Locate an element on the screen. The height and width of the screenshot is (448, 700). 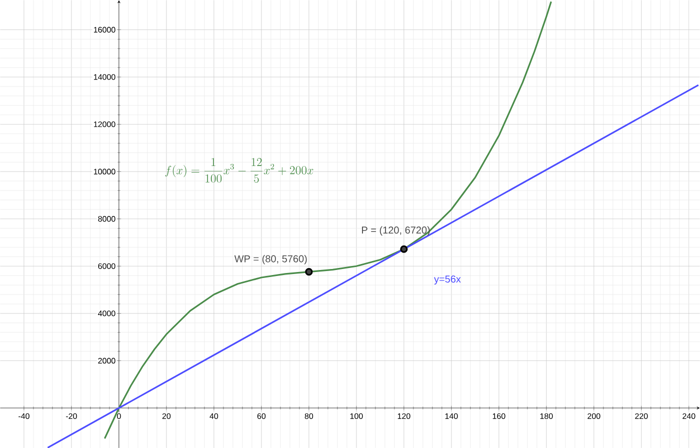
annotation: $f(x) = \frac{1}{100}x^{3} - \frac{12}{5}x^{2} + 200x$ is located at coordinates (239, 170).